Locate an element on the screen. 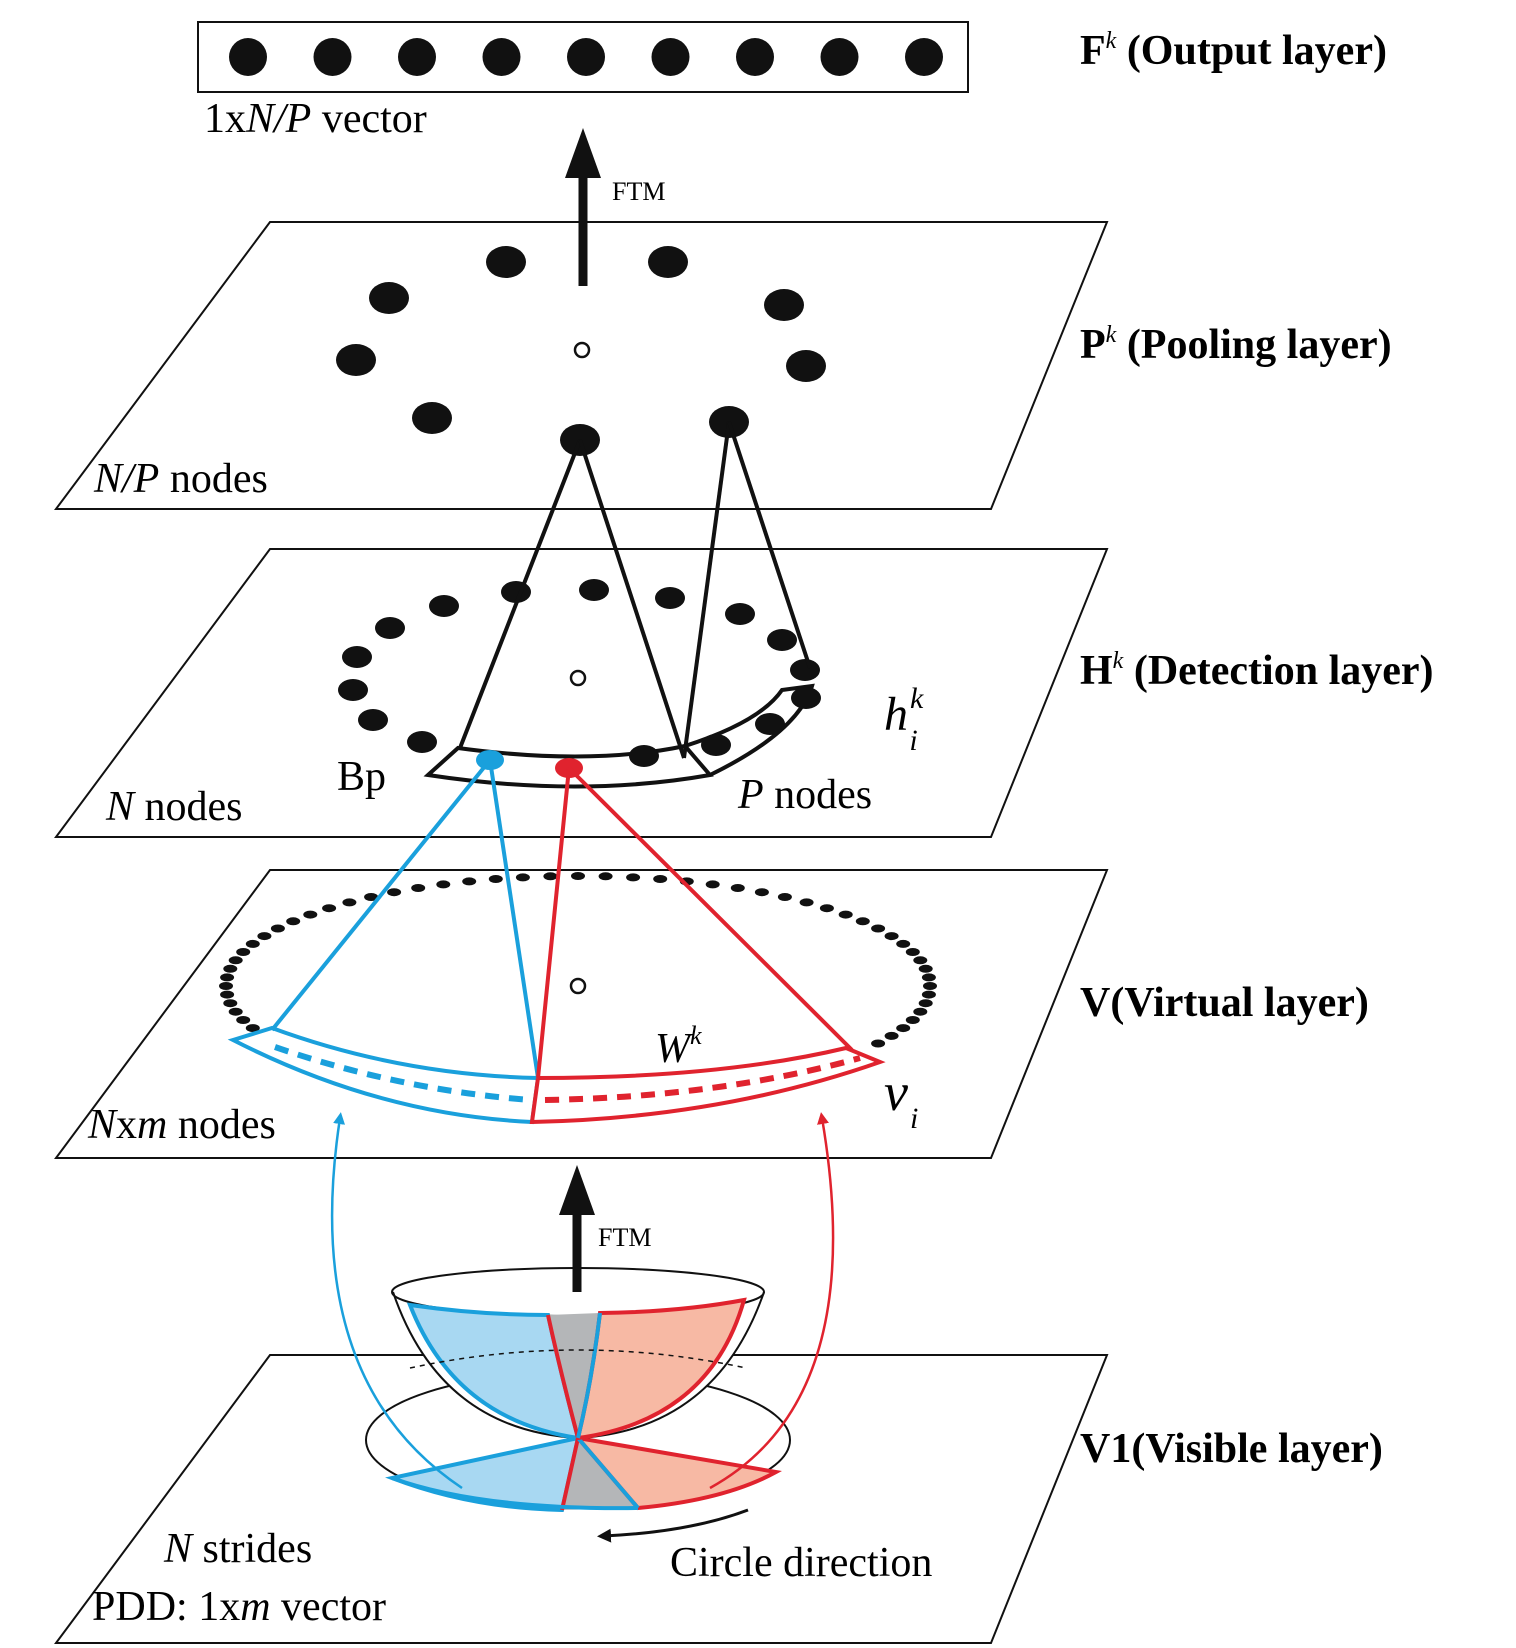 Image resolution: width=1516 pixels, height=1648 pixels. disc-sector-gray is located at coordinates (600, 1474).